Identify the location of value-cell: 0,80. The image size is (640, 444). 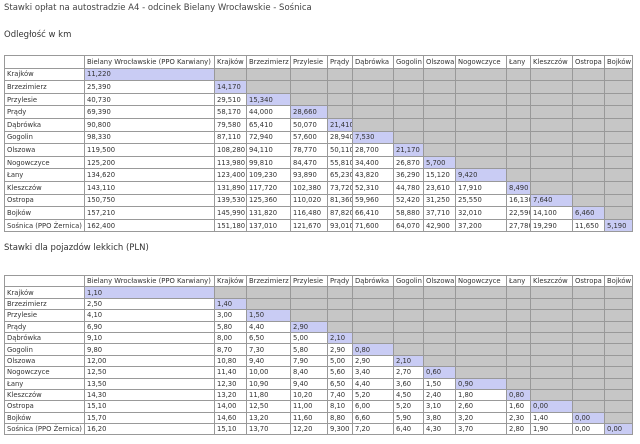
(373, 349).